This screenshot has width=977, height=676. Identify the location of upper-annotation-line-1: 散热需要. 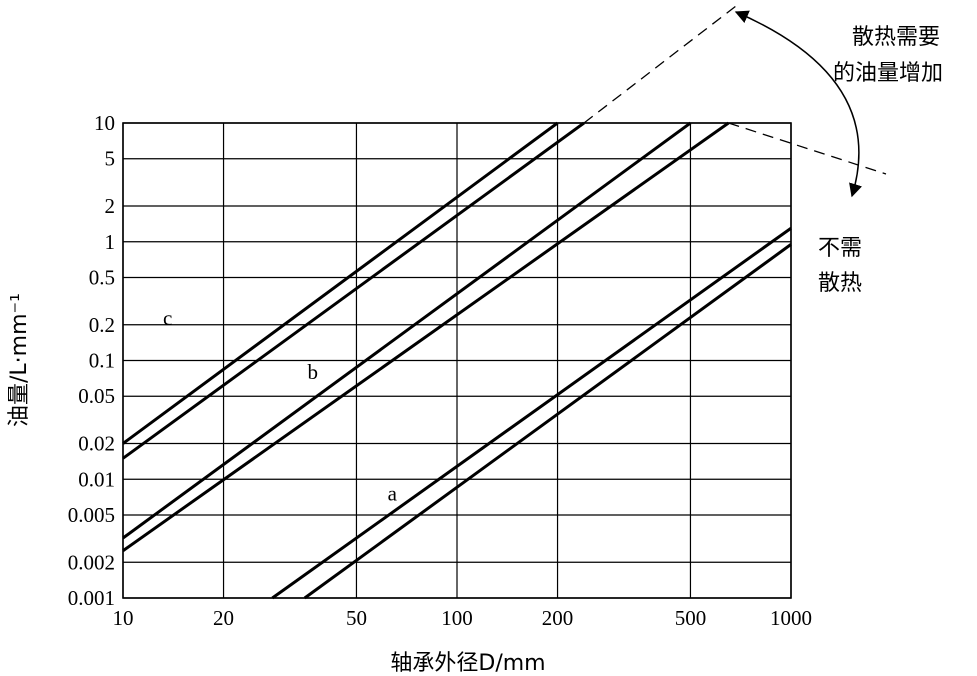
(896, 37).